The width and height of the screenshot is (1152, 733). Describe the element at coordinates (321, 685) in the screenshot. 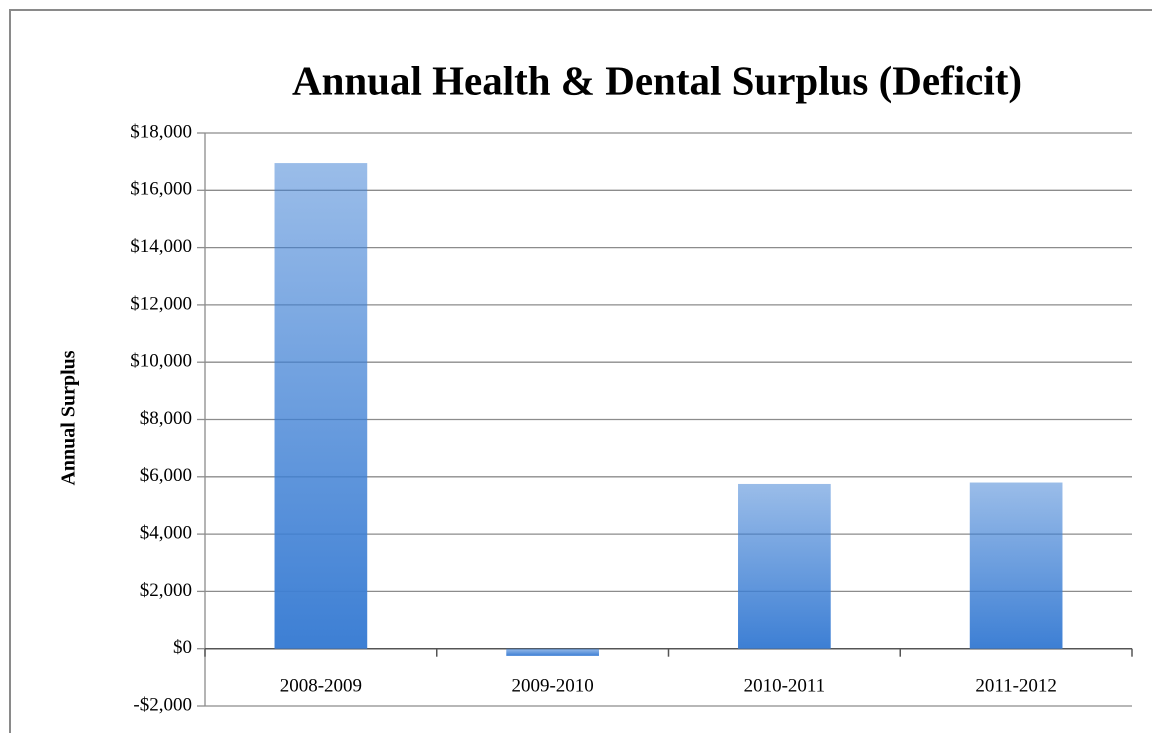

I see `x-tick-label: 2008-2009` at that location.